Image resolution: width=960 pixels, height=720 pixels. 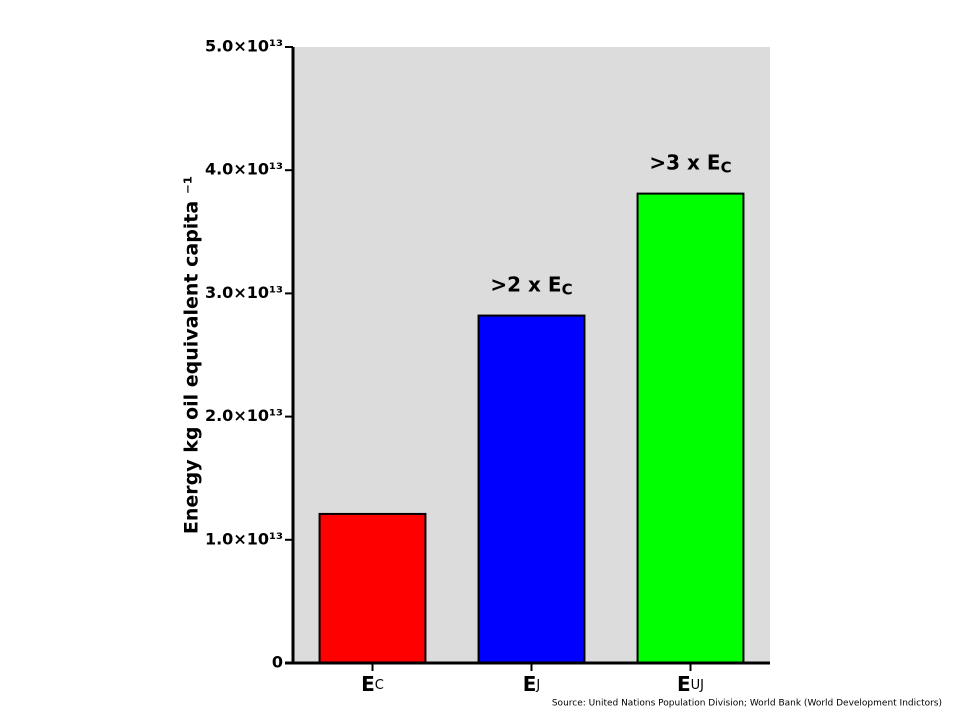 What do you see at coordinates (379, 685) in the screenshot?
I see `category-sub: C` at bounding box center [379, 685].